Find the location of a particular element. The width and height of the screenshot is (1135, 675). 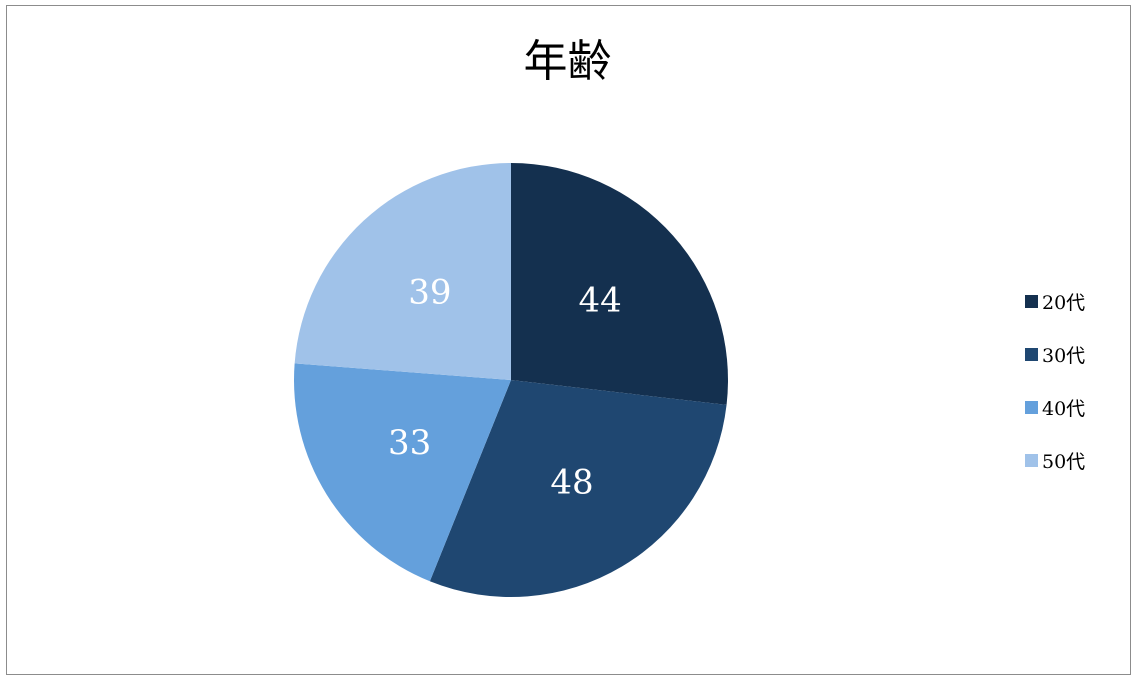

legend-item-40s: 40代 is located at coordinates (1055, 407).